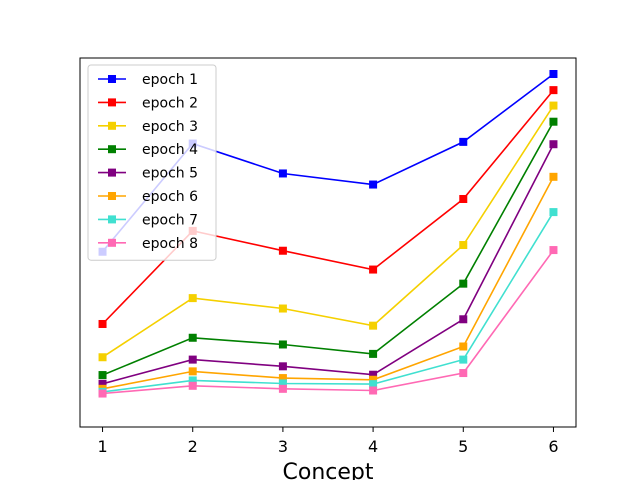 The image size is (640, 480). I want to click on legend-item: epoch 8, so click(148, 244).